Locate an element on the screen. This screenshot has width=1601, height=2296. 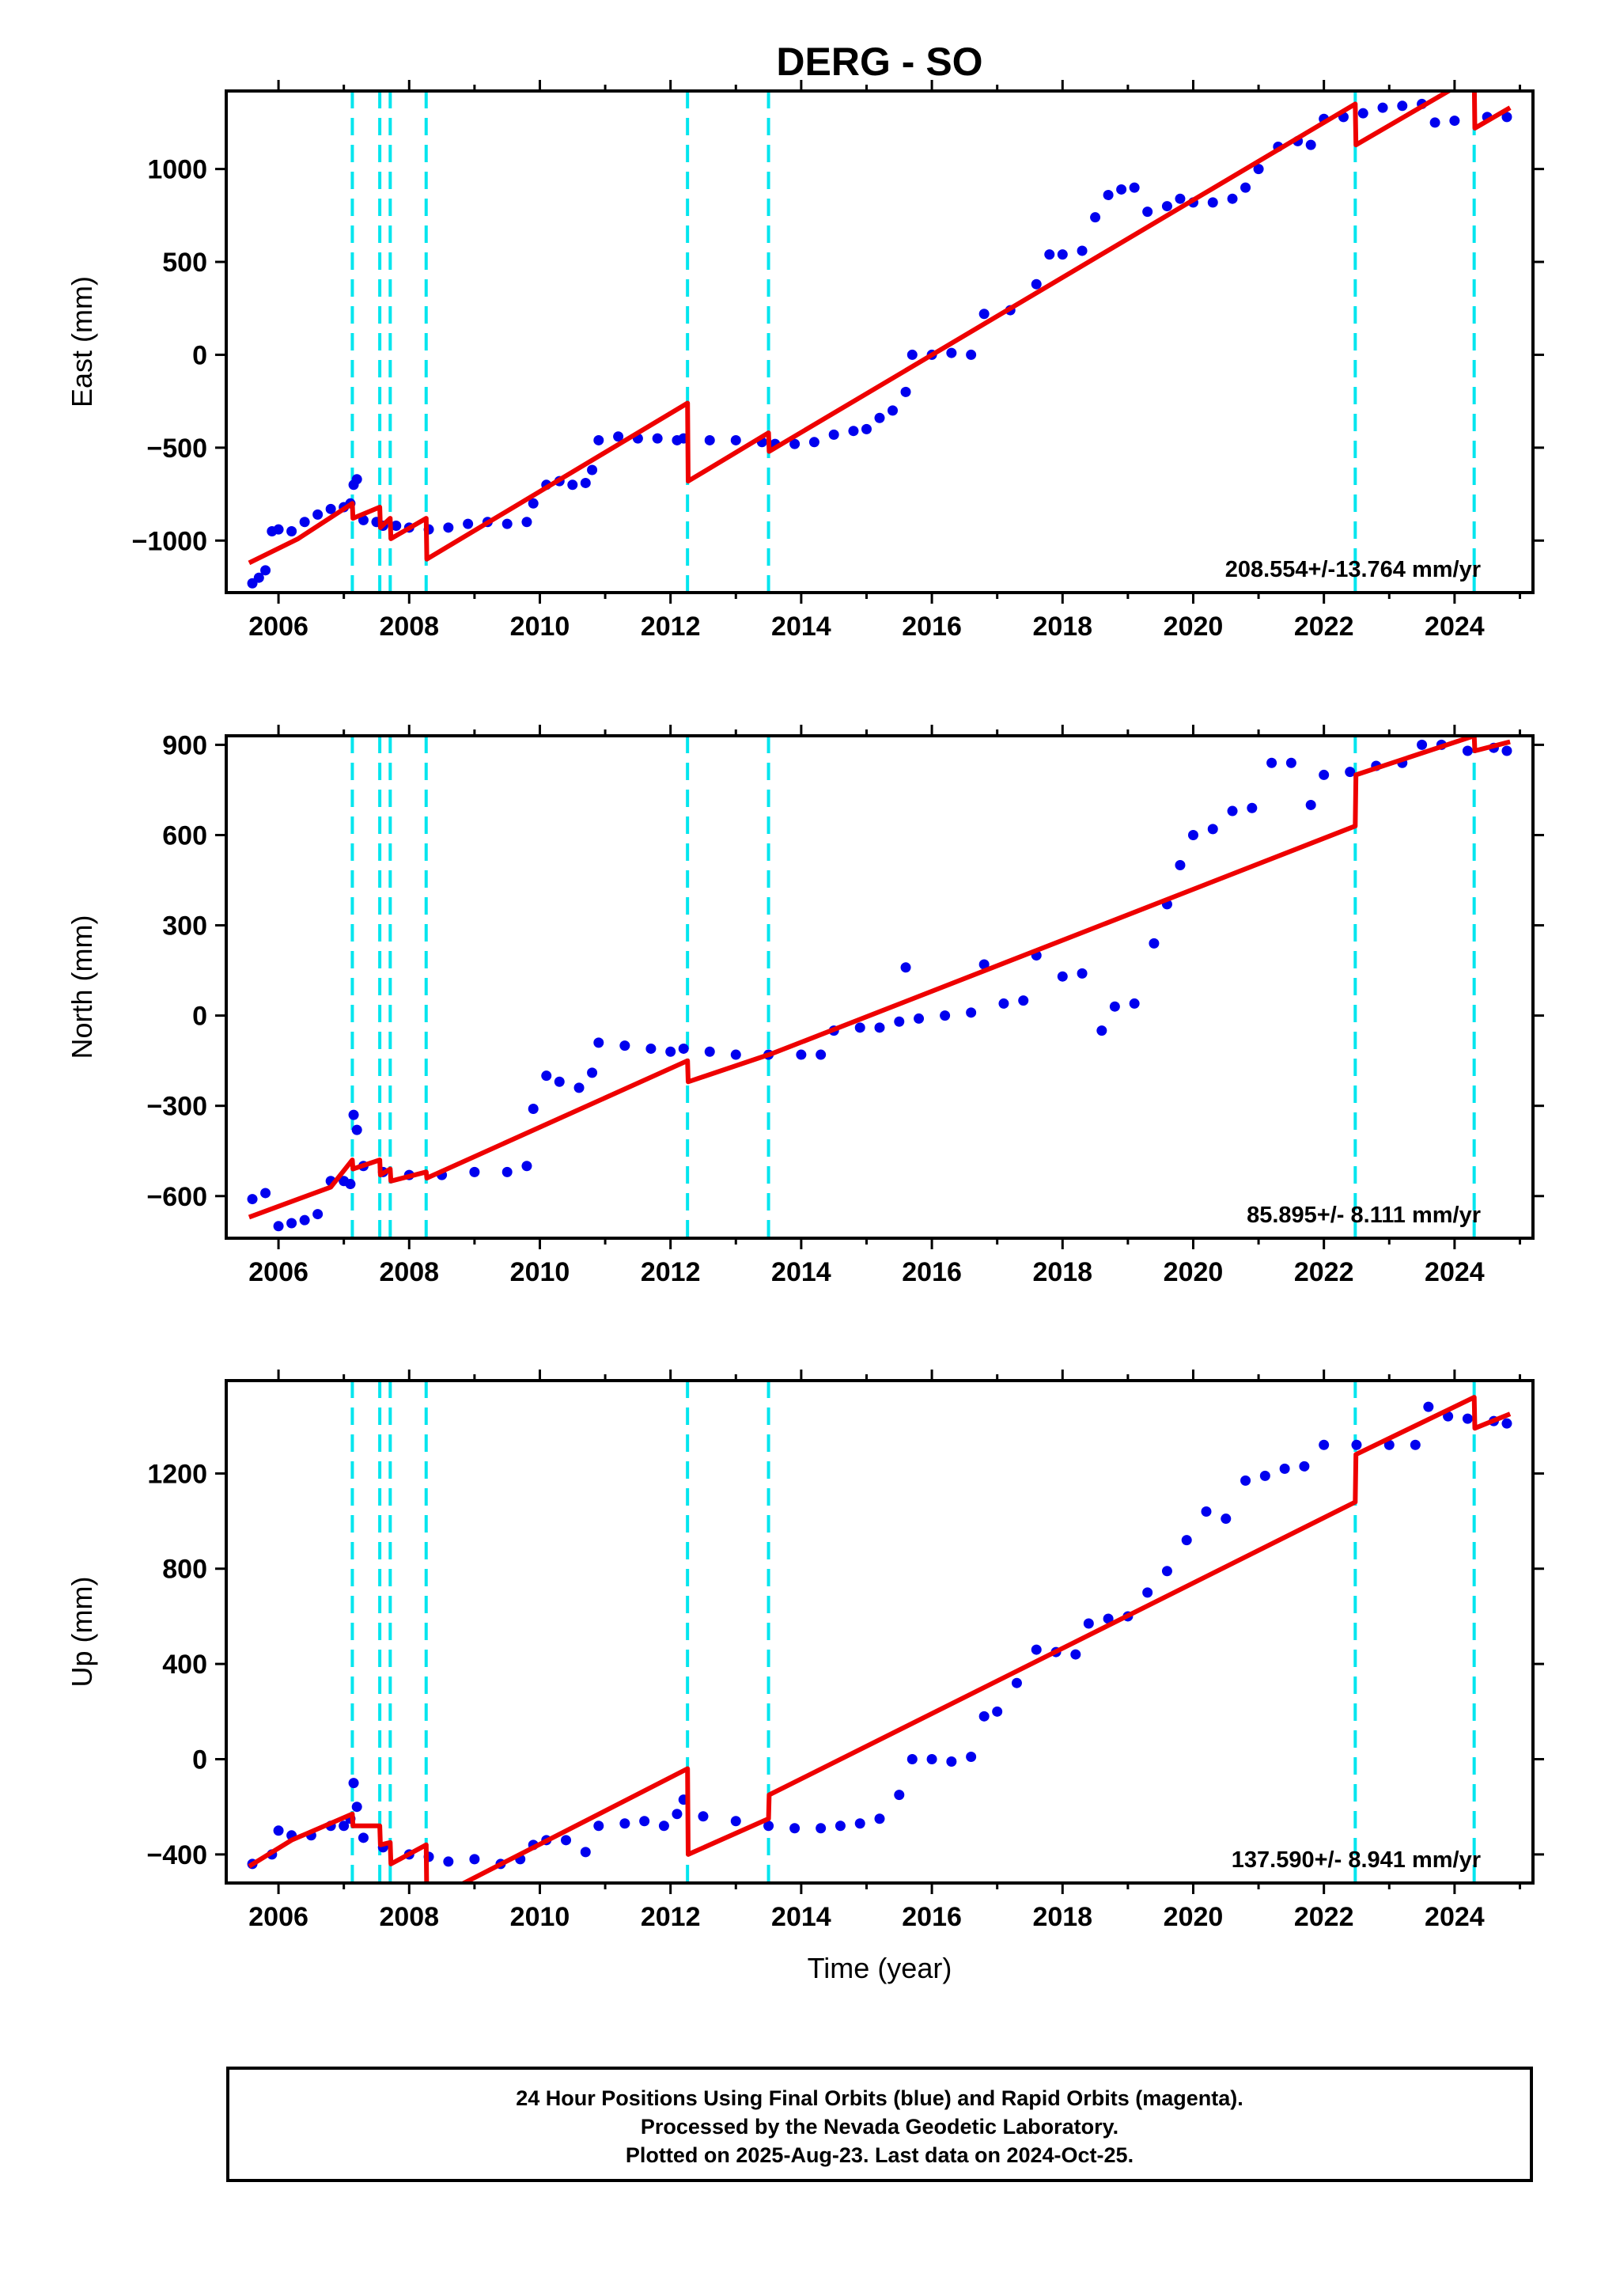
east-ytick-label-1: −500 is located at coordinates (176, 449).